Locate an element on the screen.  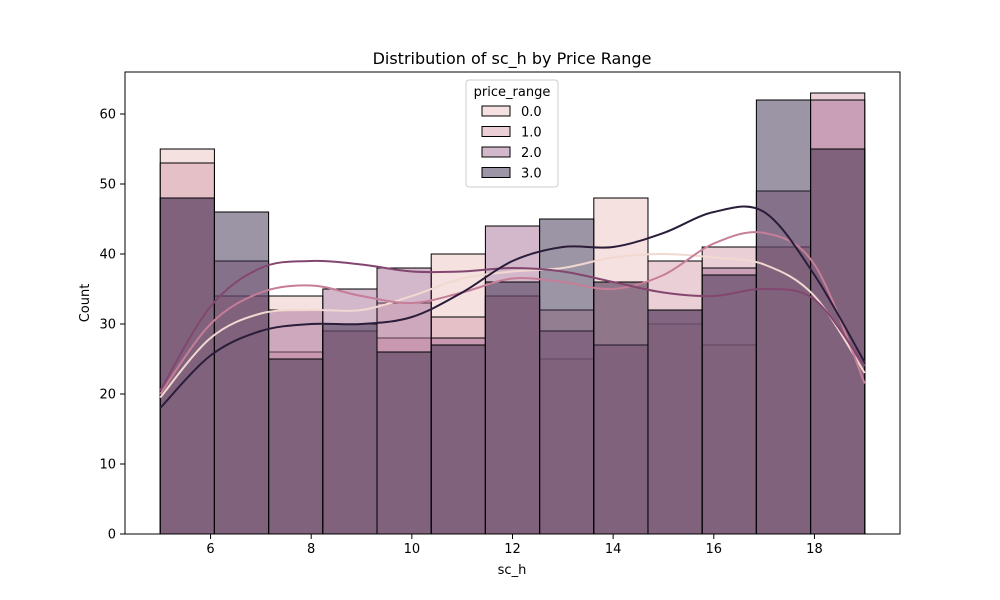
x-tick-label: 6 is located at coordinates (210, 549).